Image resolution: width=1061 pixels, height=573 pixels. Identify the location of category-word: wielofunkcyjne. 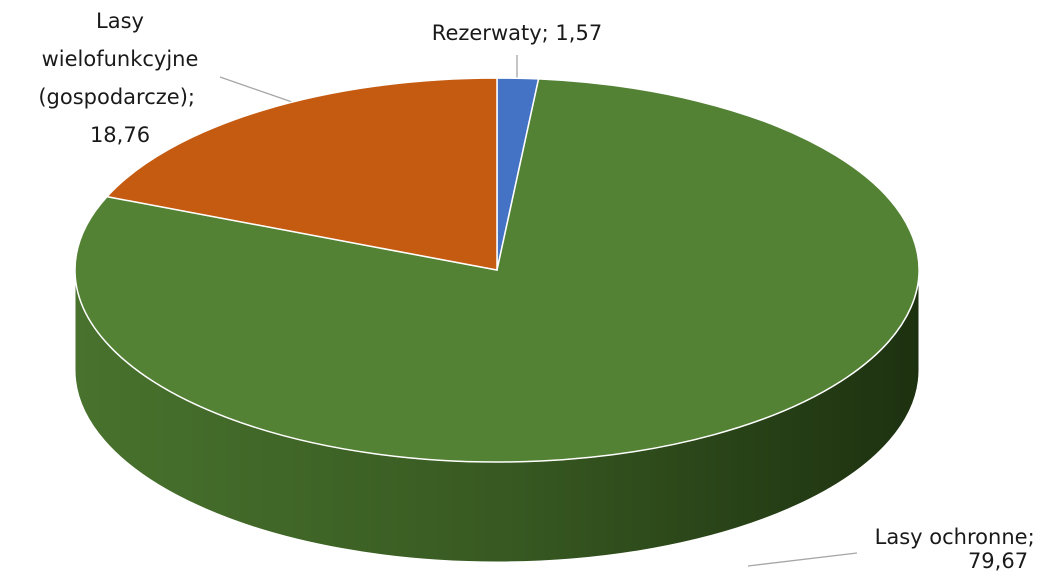
(120, 59).